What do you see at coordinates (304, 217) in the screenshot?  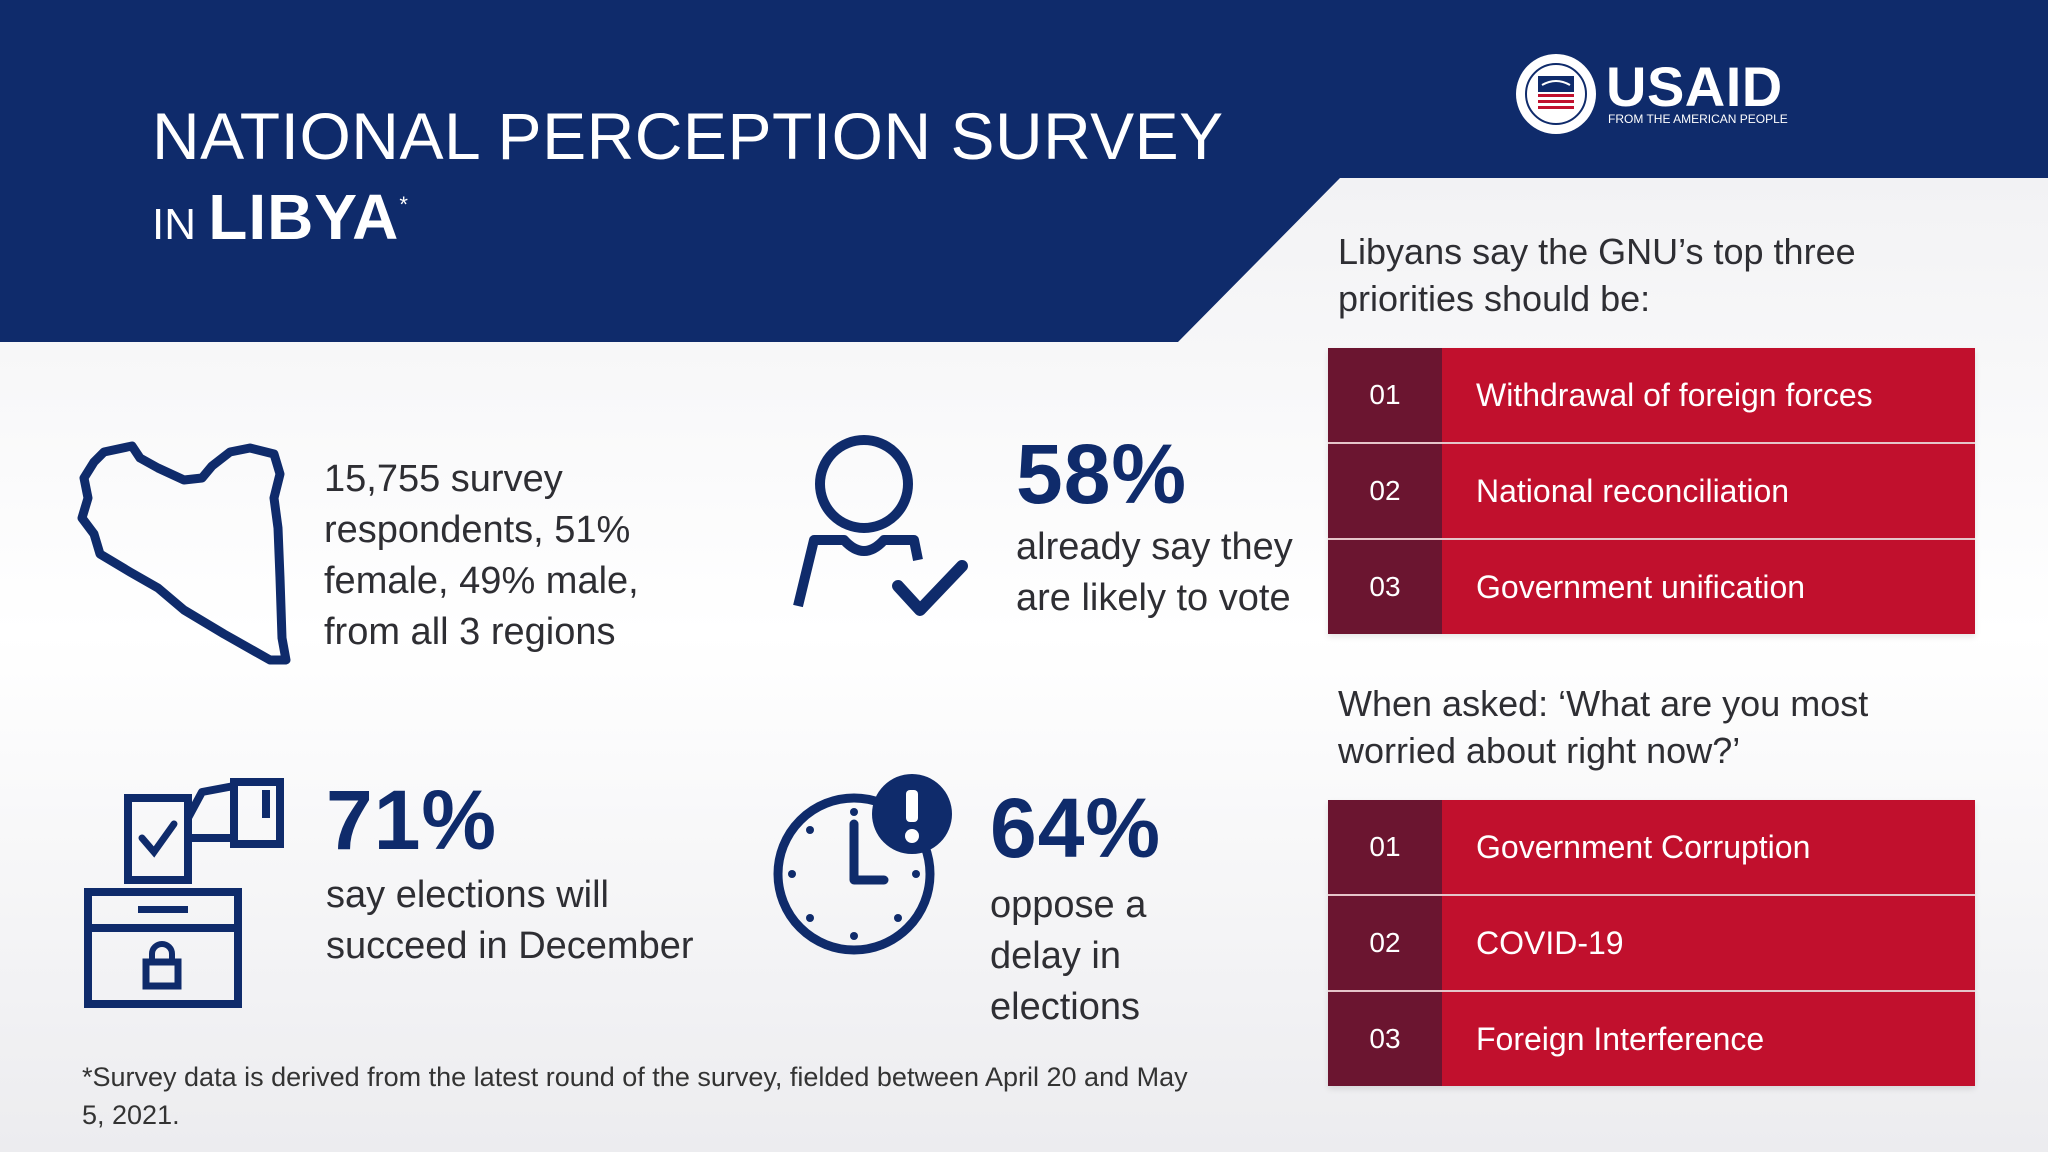 I see `title-country: LIBYA` at bounding box center [304, 217].